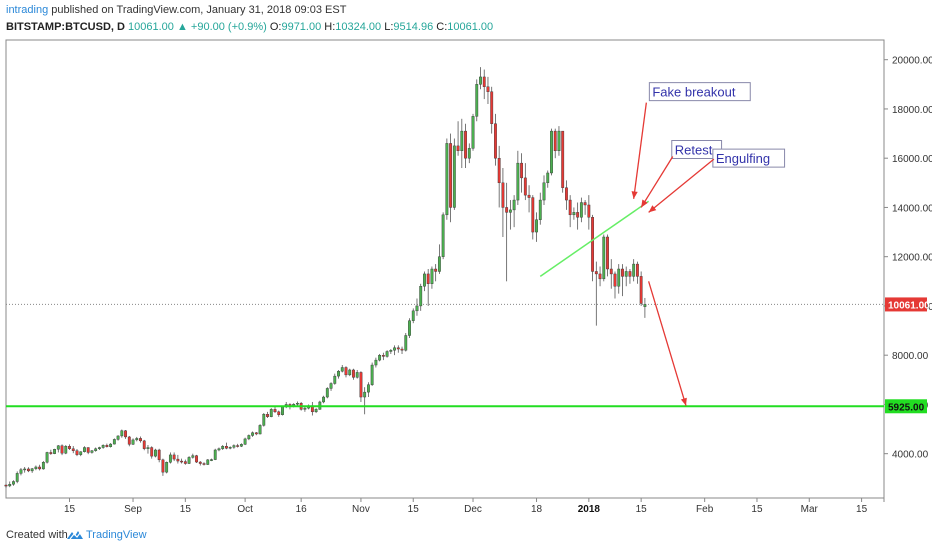 This screenshot has width=932, height=550. I want to click on close-value: 10061.00, so click(470, 27).